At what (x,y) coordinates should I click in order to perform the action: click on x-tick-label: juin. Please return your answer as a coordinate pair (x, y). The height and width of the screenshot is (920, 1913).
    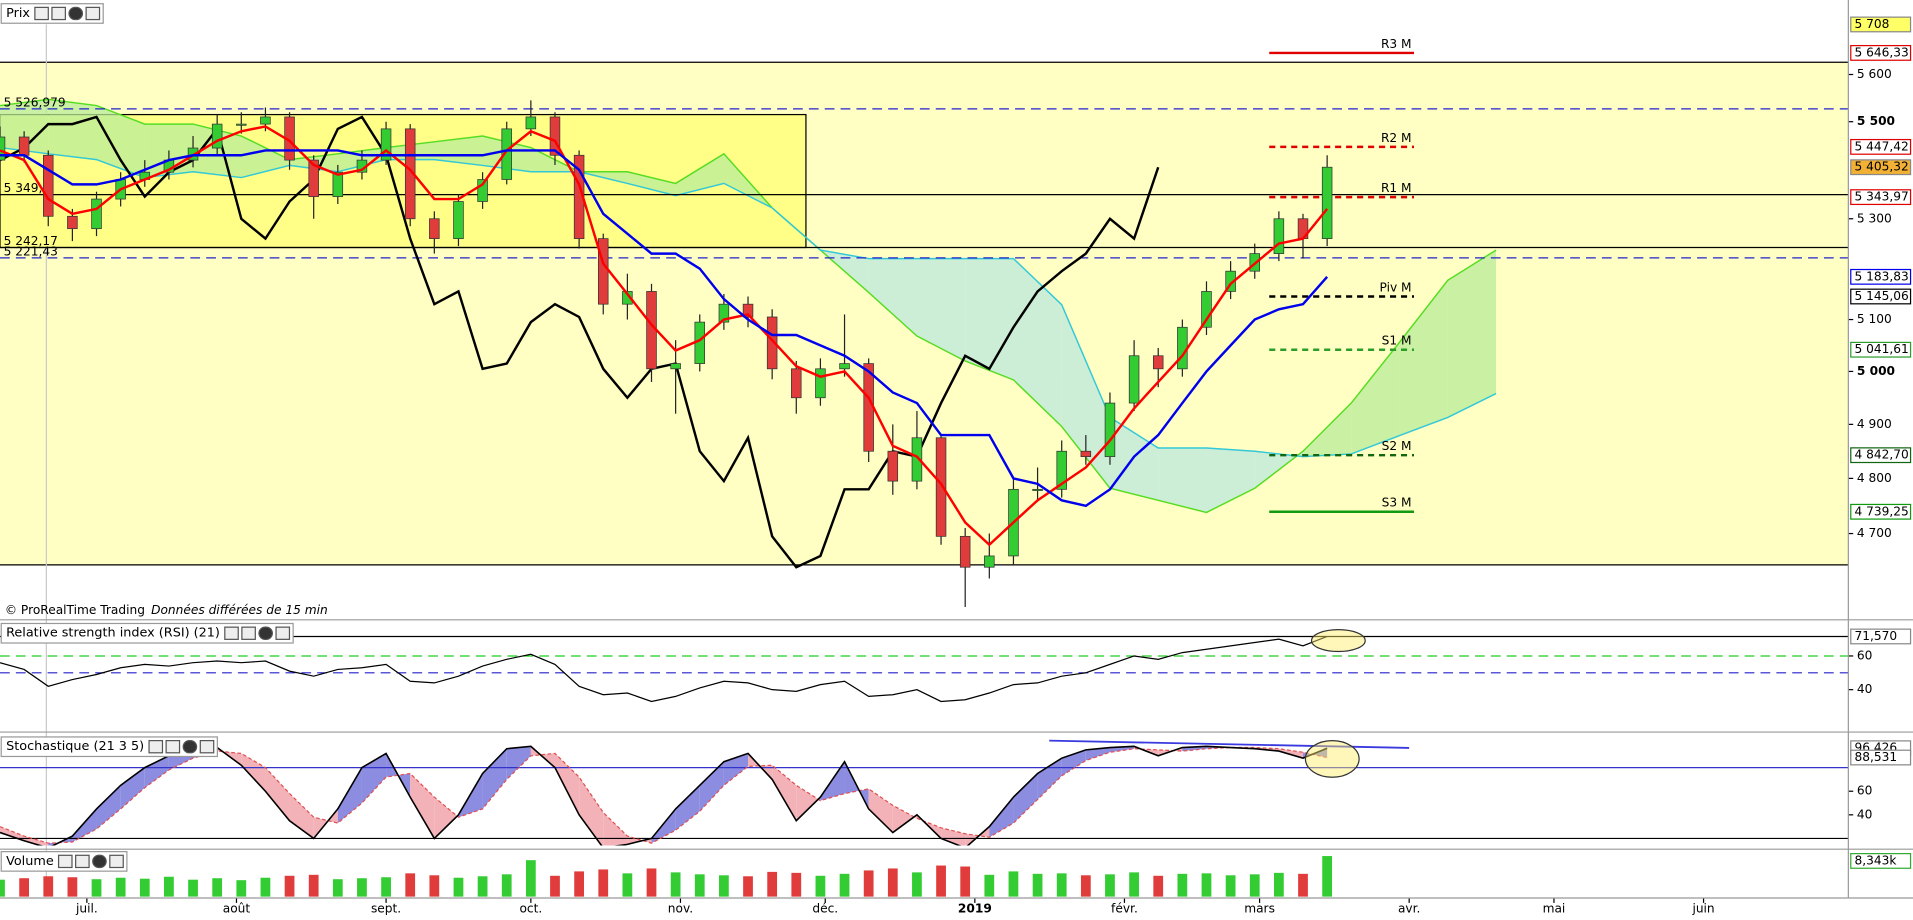
    Looking at the image, I should click on (1702, 908).